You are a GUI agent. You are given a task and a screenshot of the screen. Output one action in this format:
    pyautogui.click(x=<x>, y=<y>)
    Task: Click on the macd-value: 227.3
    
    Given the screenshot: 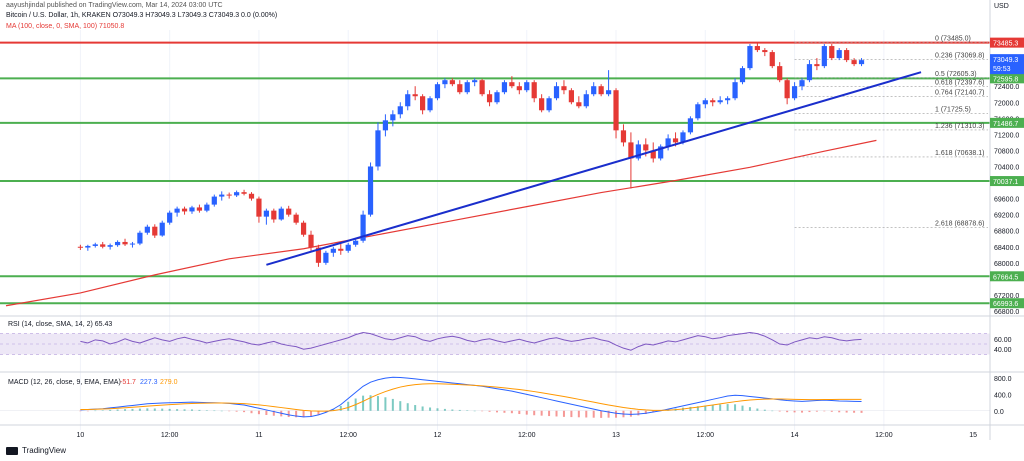 What is the action you would take?
    pyautogui.click(x=149, y=382)
    